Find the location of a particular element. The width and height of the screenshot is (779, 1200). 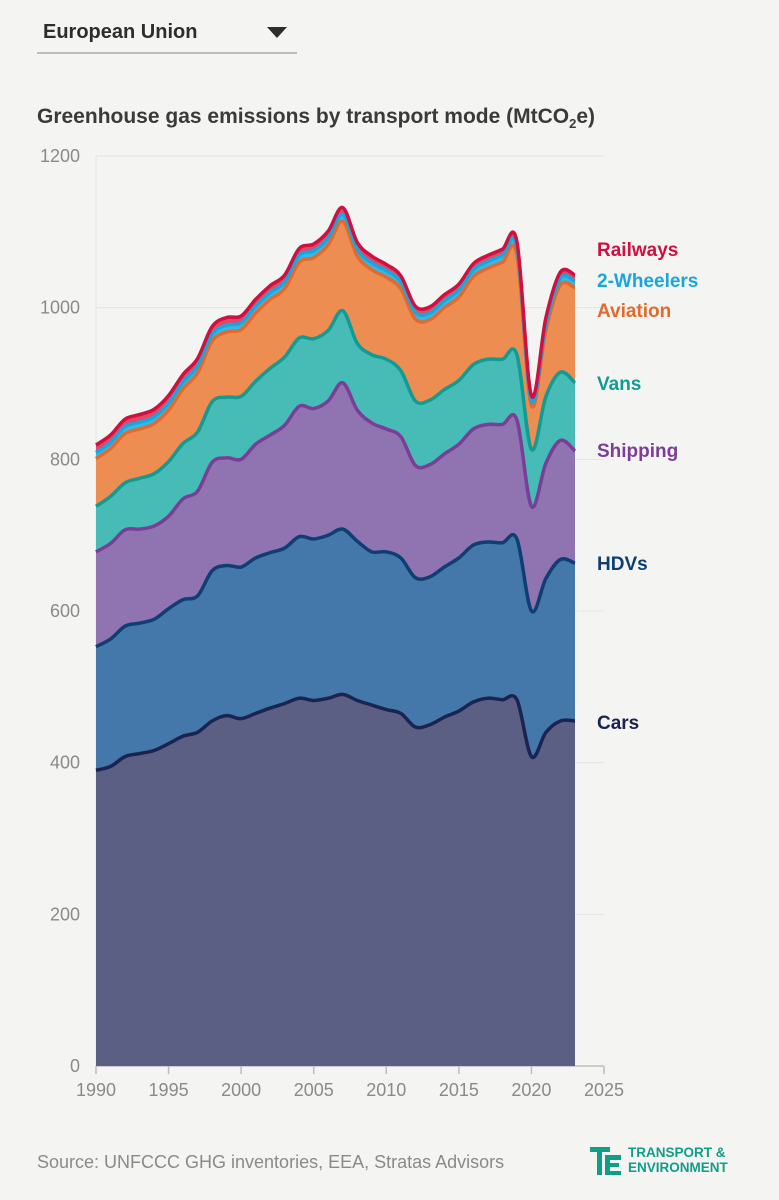

te-logo-icon is located at coordinates (605, 1161).